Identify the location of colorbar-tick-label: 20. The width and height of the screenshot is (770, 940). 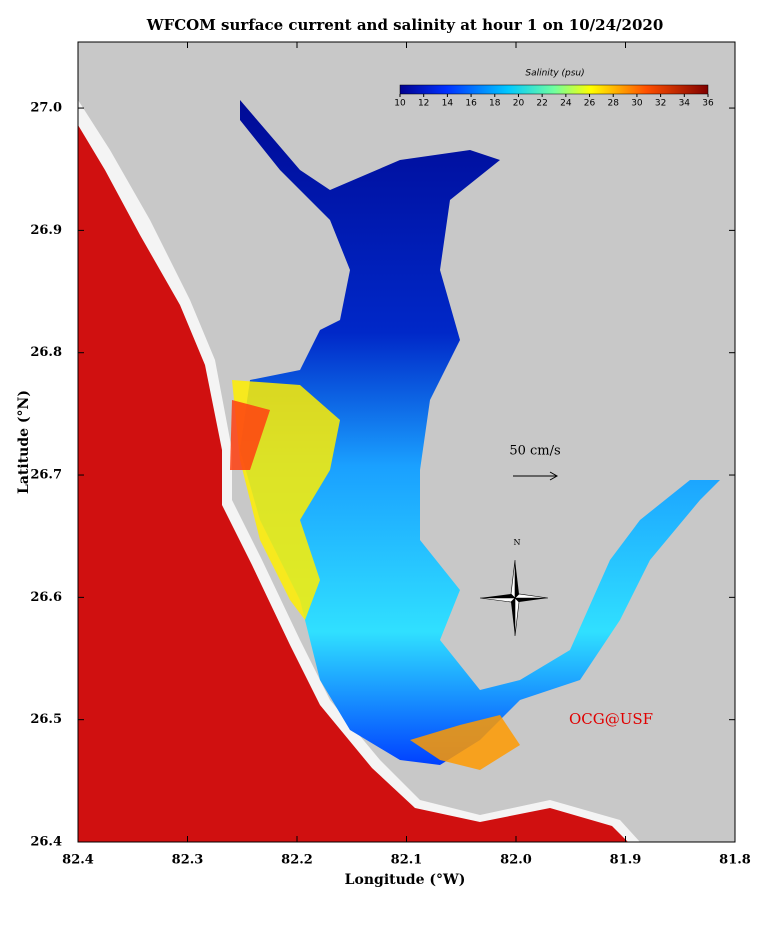
(519, 104).